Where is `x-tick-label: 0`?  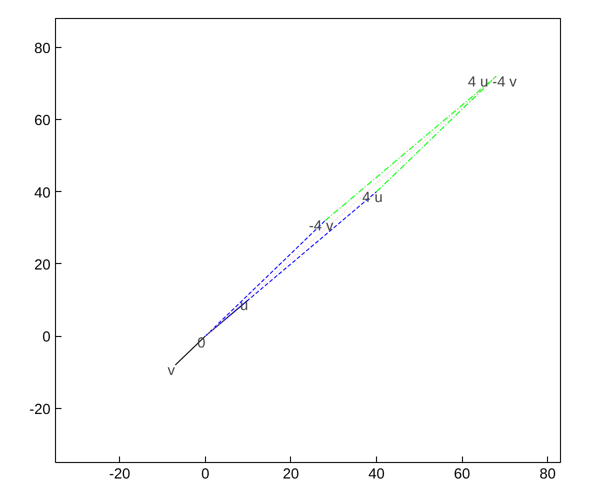 x-tick-label: 0 is located at coordinates (205, 474).